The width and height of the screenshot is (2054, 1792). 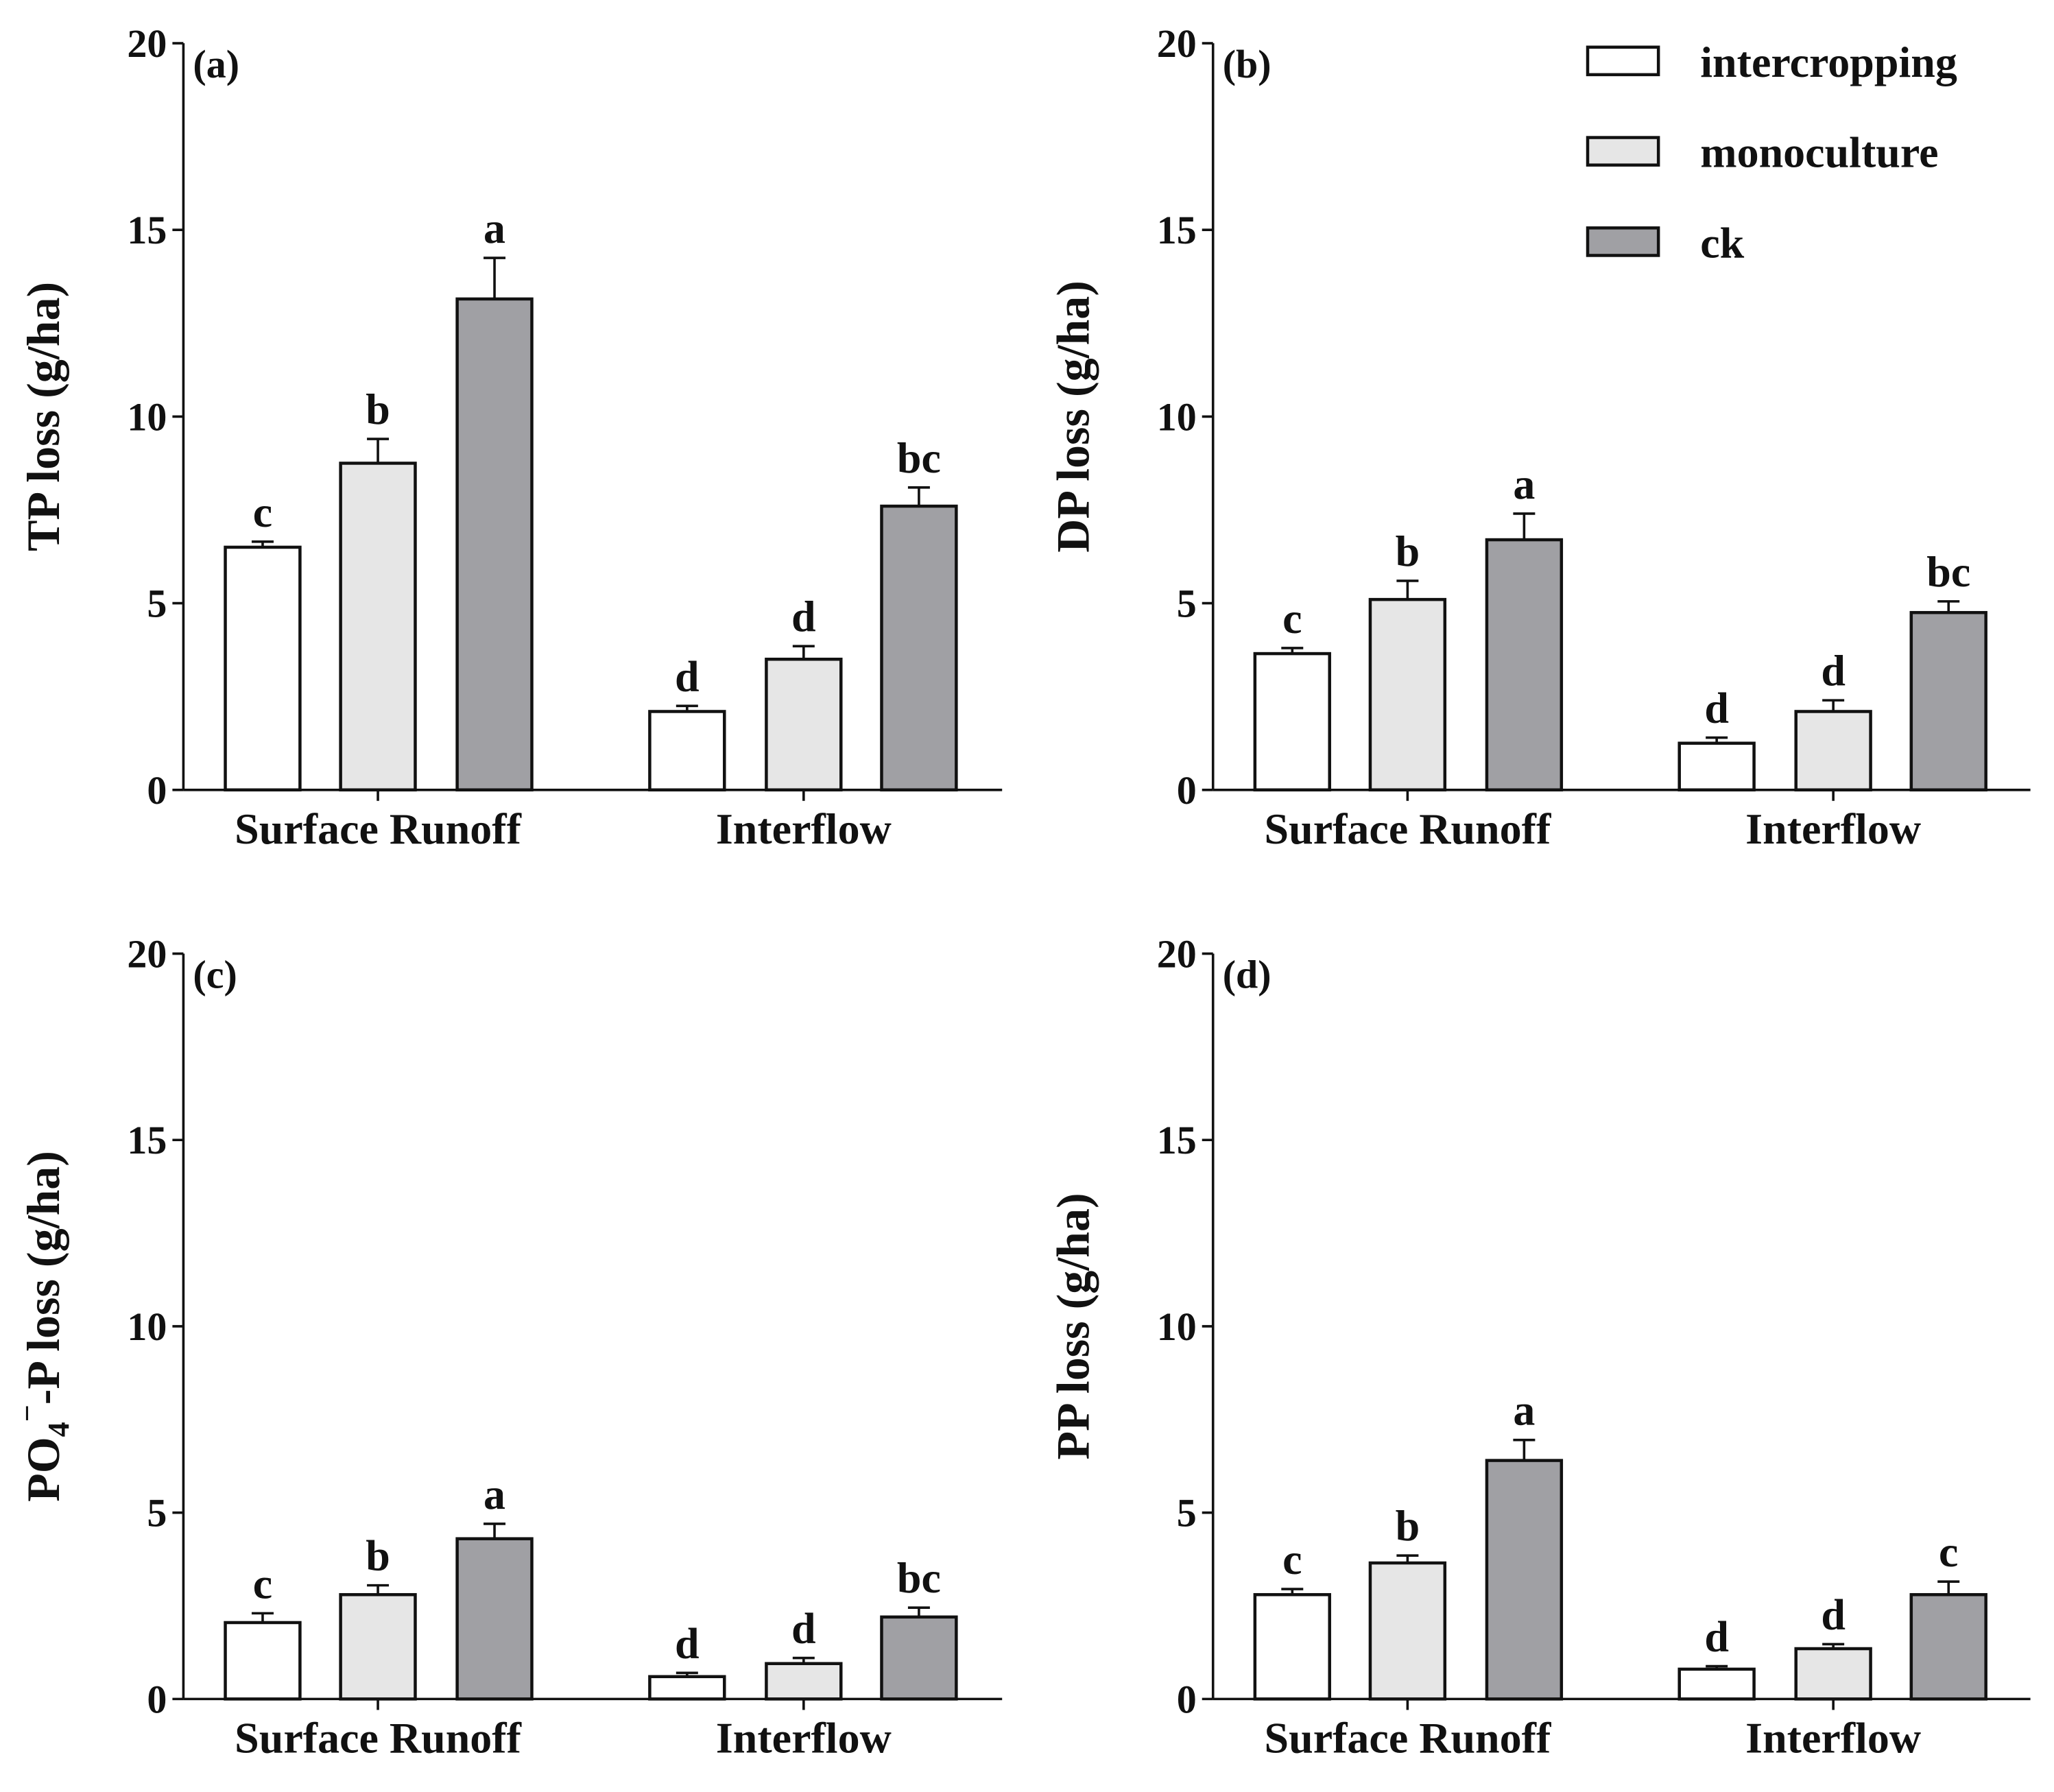 What do you see at coordinates (43, 416) in the screenshot?
I see `y-axis-title: TP loss (g/ha)` at bounding box center [43, 416].